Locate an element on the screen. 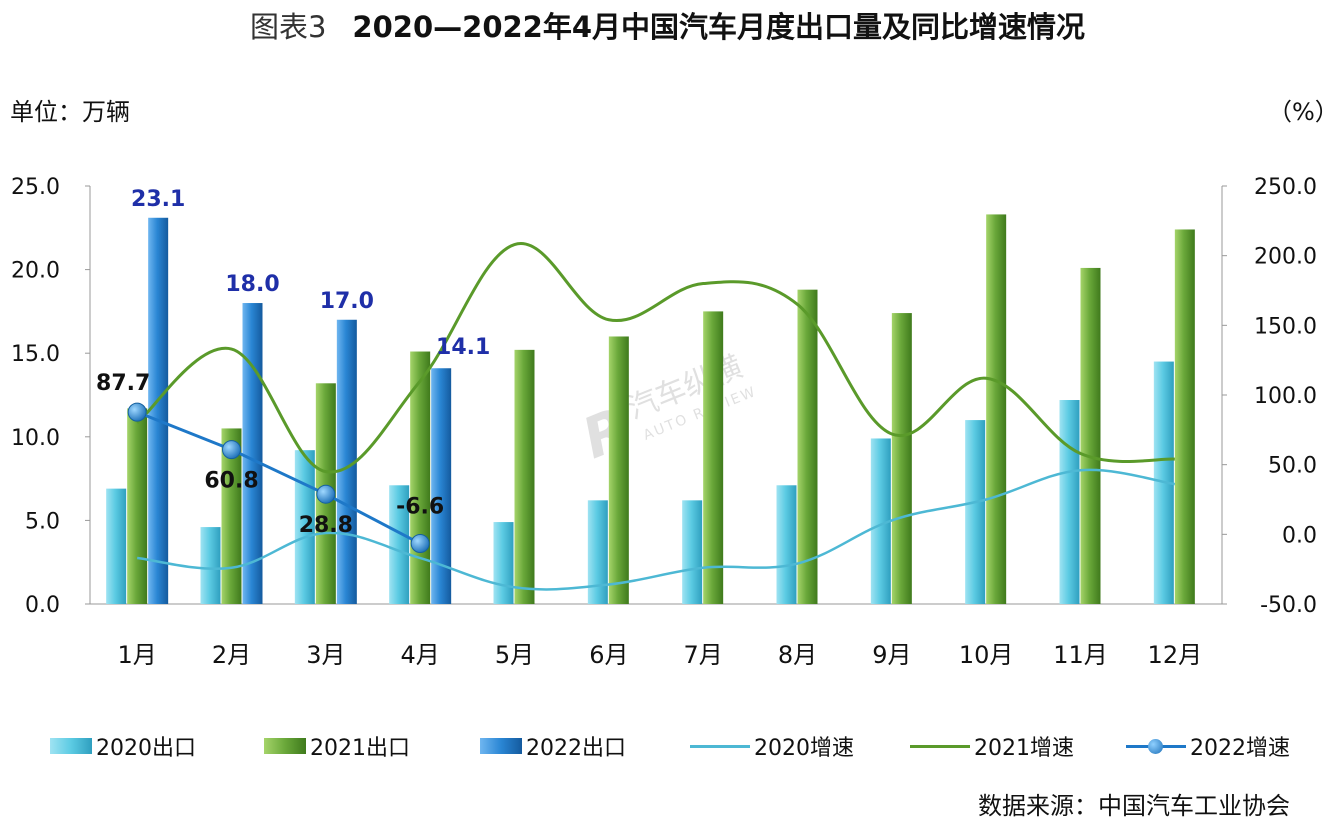 This screenshot has height=828, width=1335. x-tick-label: 11月 is located at coordinates (1080, 655).